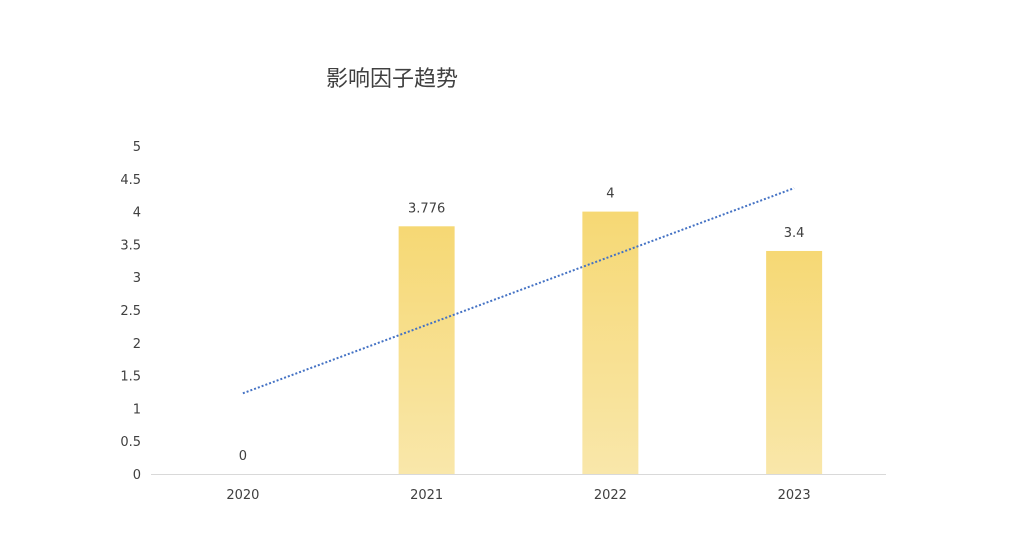  I want to click on y-tick-label-9: 4.5, so click(130, 180).